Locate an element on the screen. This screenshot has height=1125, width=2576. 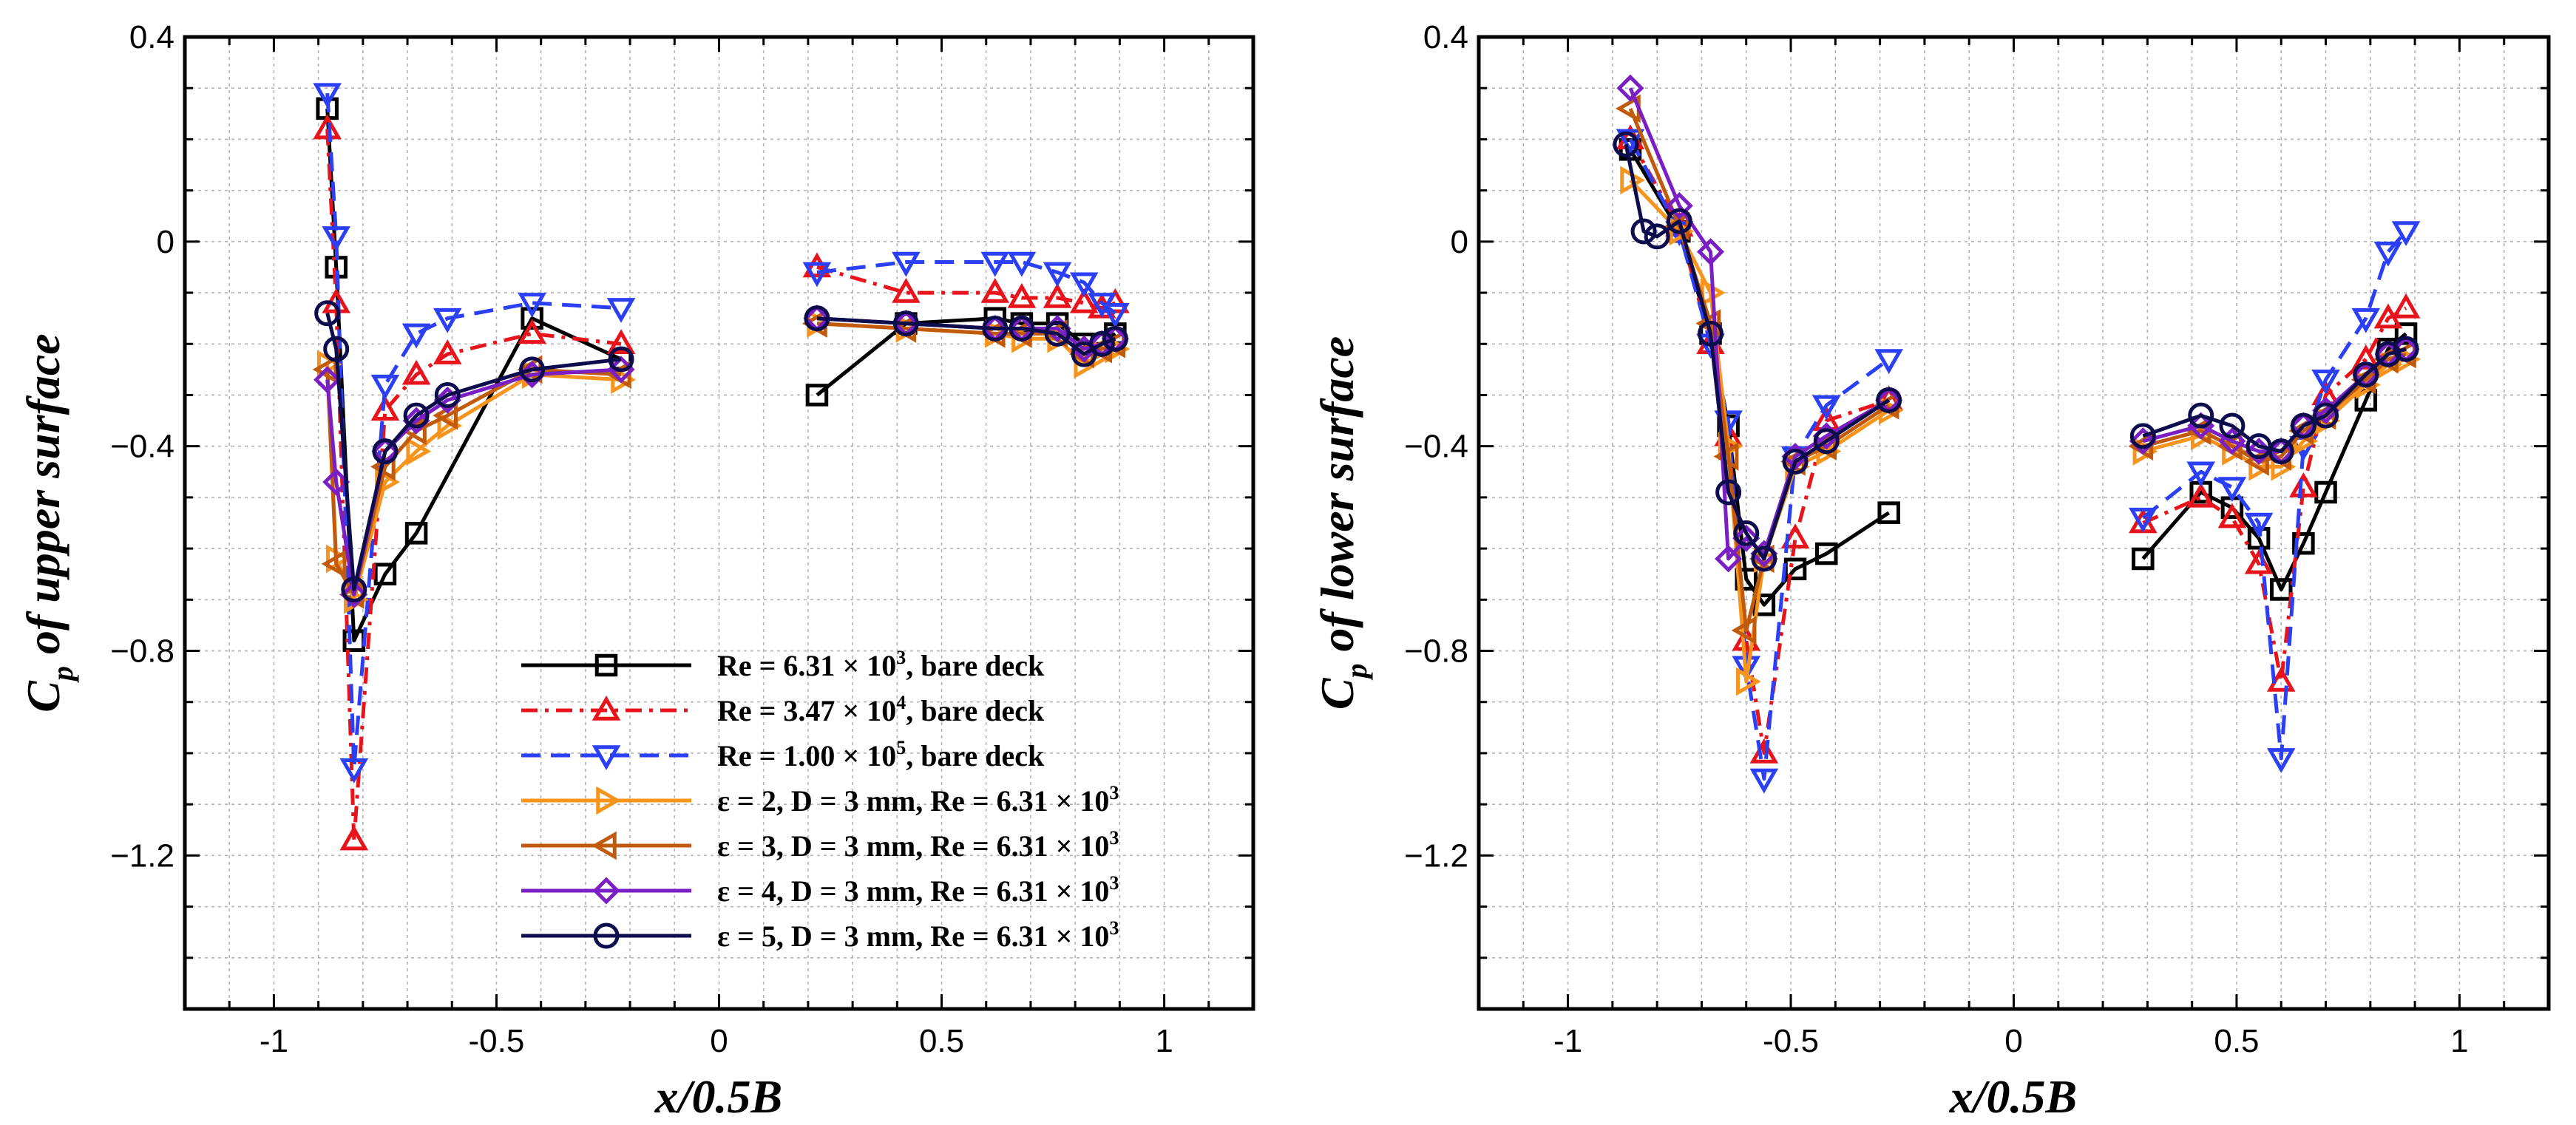
legend-item: Re = 6.31 × 103, bare deck is located at coordinates (783, 664).